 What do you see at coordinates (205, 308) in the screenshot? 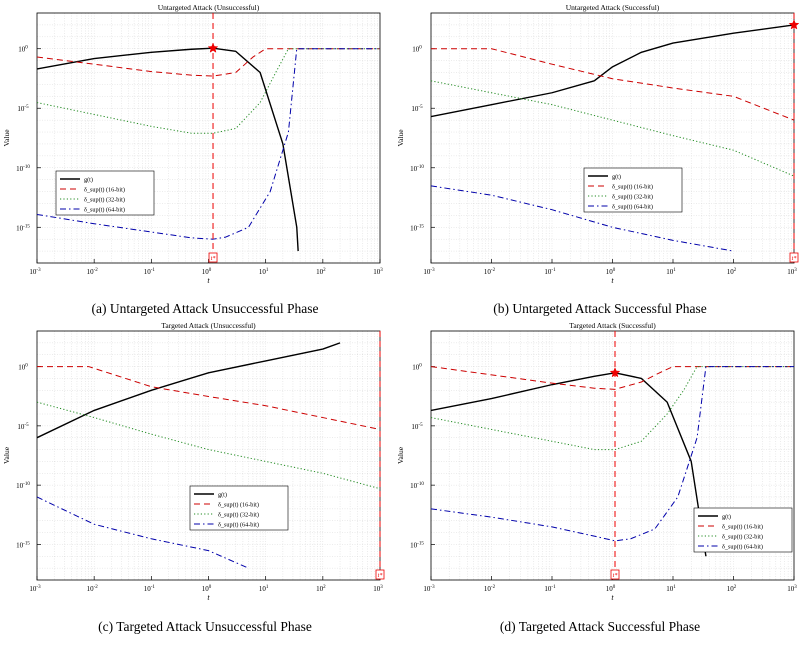
I see `caption-a: (a) Untargeted Attack Unsuccessful Phase` at bounding box center [205, 308].